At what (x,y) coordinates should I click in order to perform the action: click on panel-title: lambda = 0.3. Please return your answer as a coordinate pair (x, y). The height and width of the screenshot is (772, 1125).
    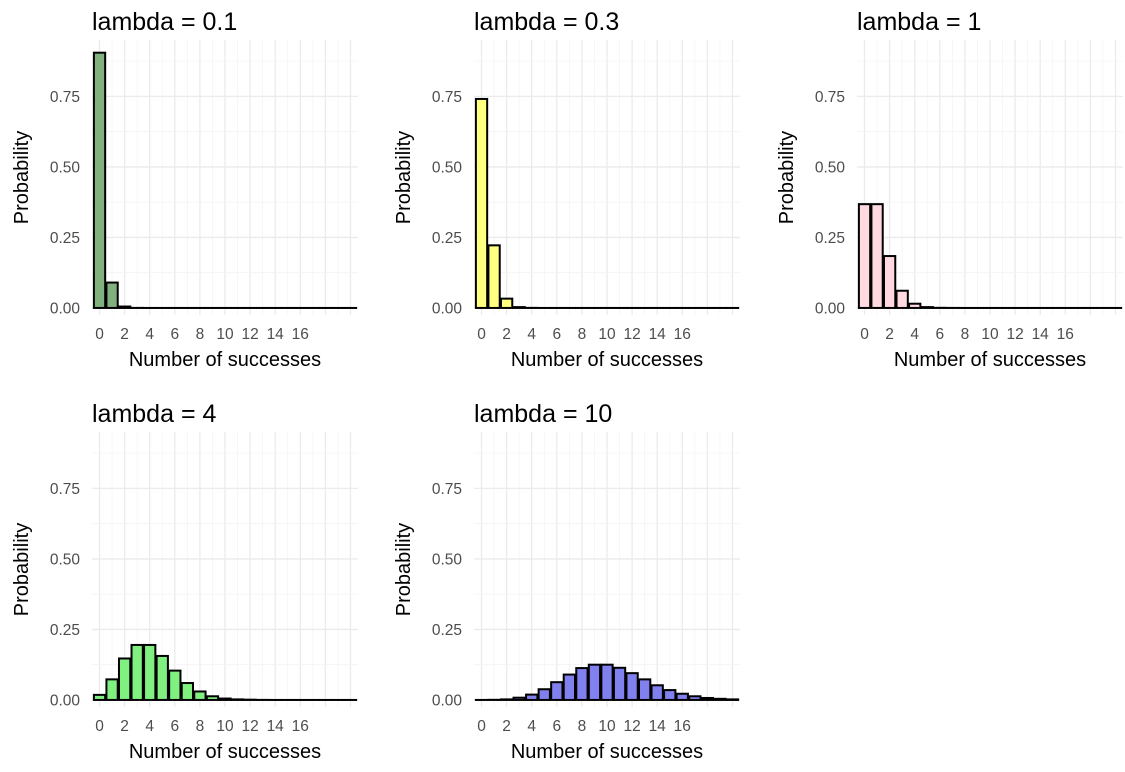
    Looking at the image, I should click on (546, 22).